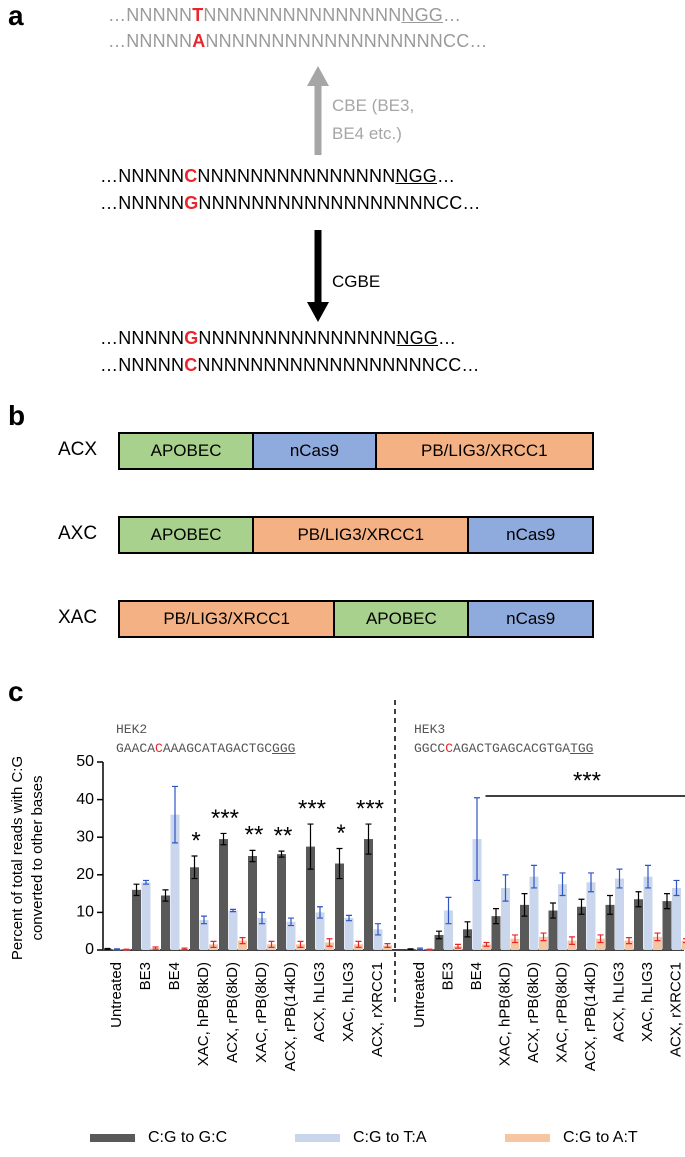 The image size is (685, 1157). I want to click on x-tick-label: ACX, rPB(14kD), so click(590, 1016).